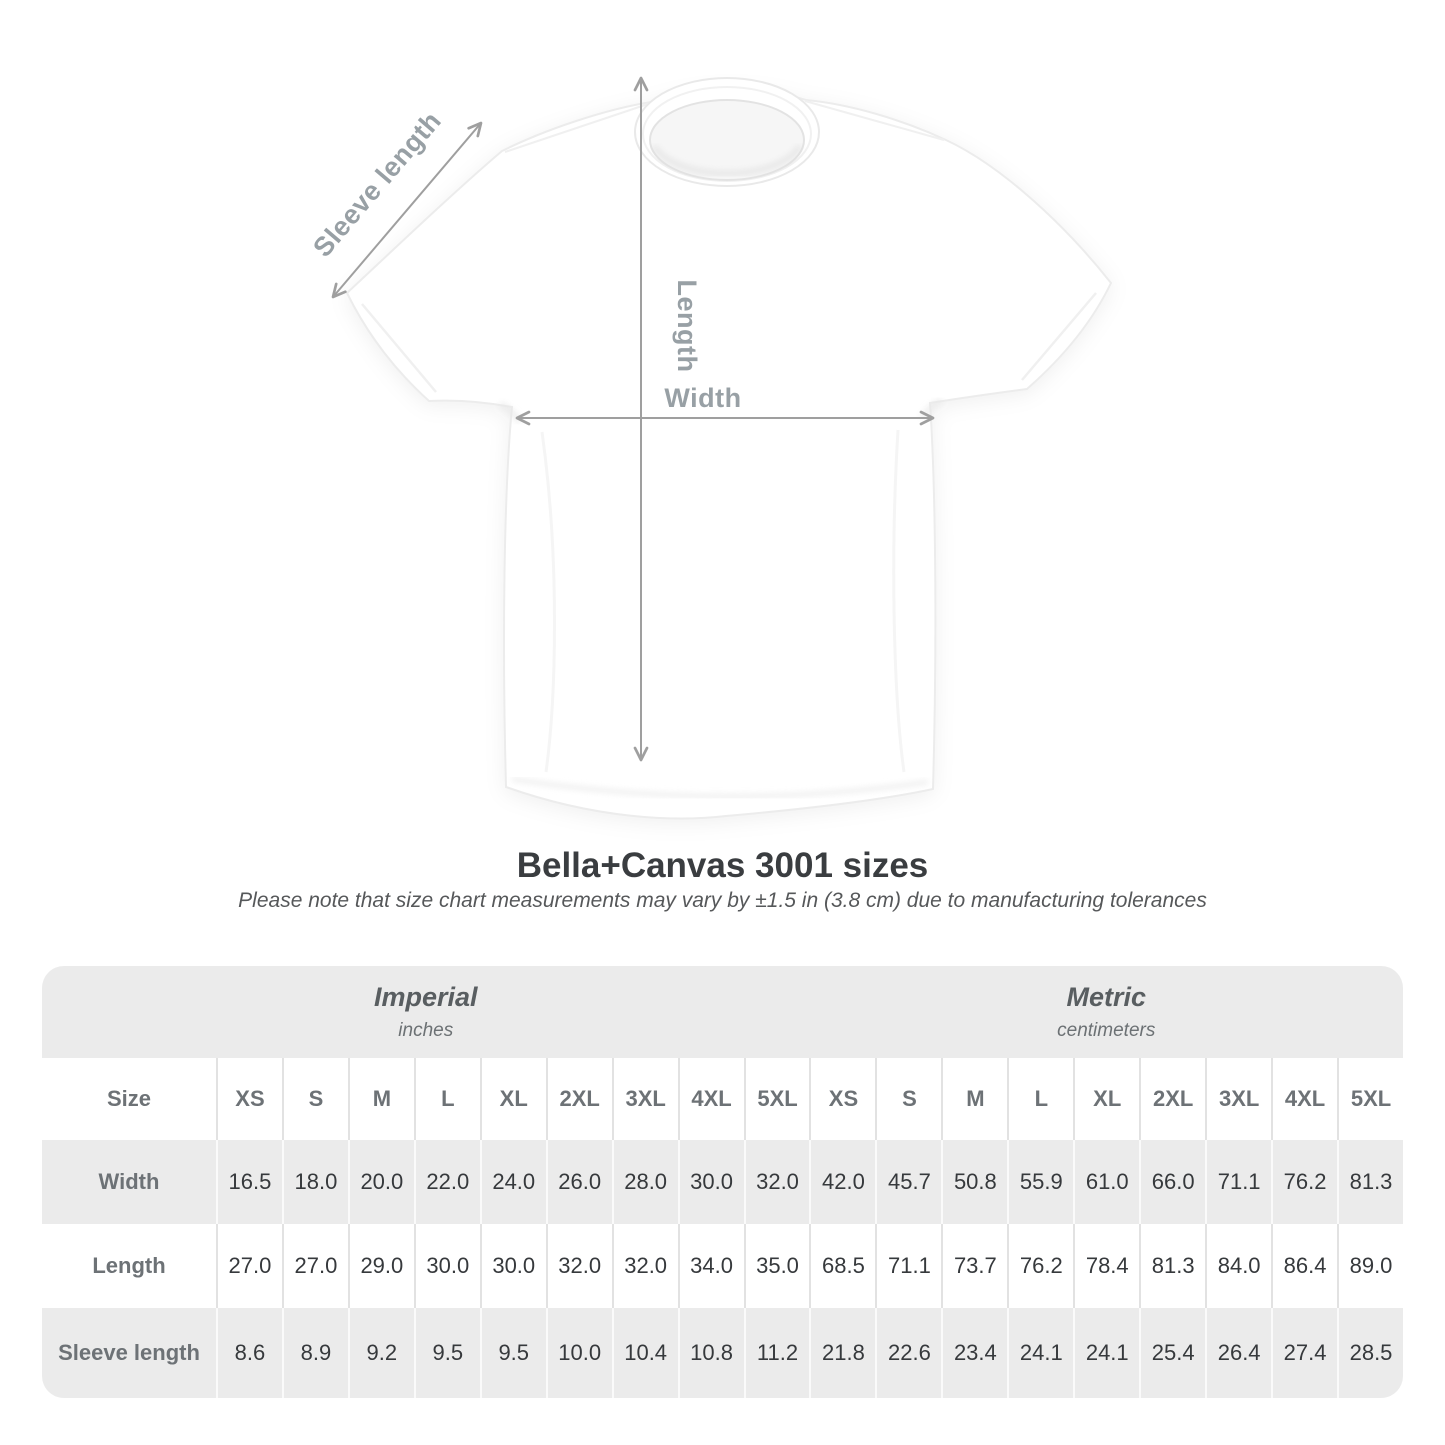 The image size is (1445, 1445). Describe the element at coordinates (1238, 1182) in the screenshot. I see `width-value: 71.1` at that location.